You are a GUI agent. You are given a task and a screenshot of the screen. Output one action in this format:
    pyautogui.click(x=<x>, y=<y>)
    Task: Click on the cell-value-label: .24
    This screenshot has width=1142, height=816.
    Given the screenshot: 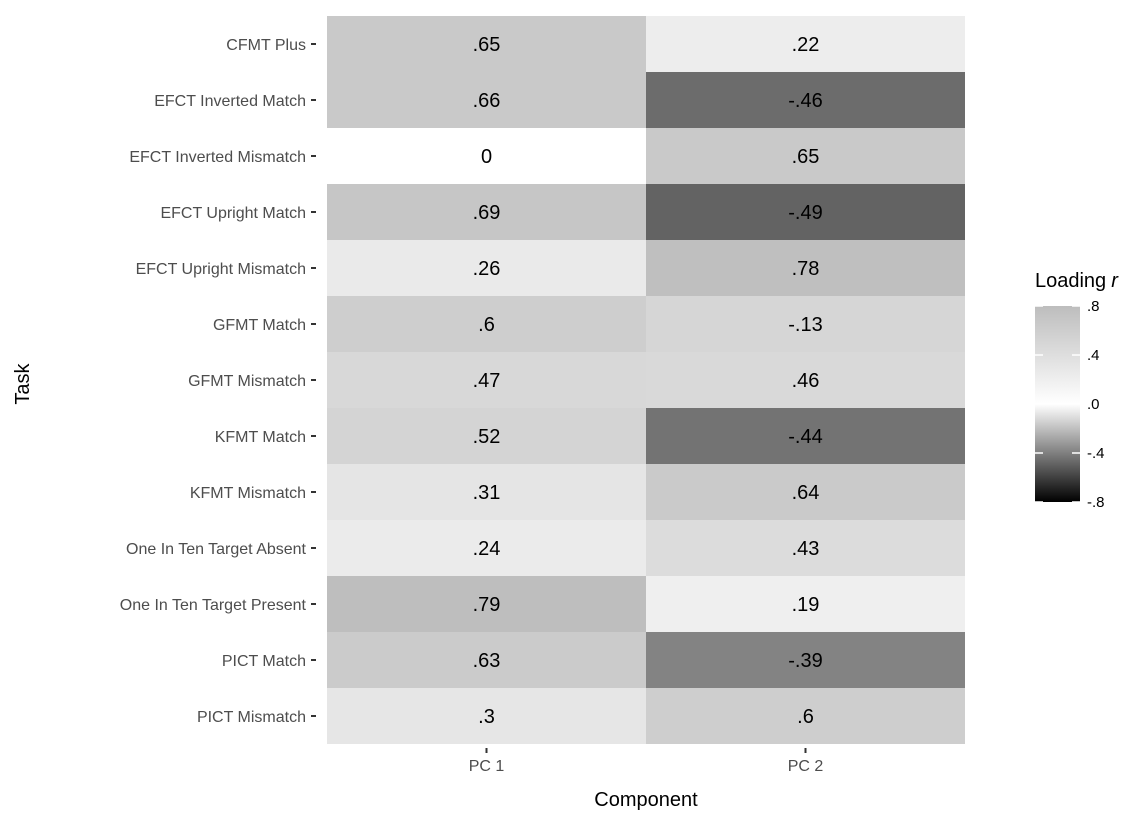 What is the action you would take?
    pyautogui.click(x=487, y=549)
    